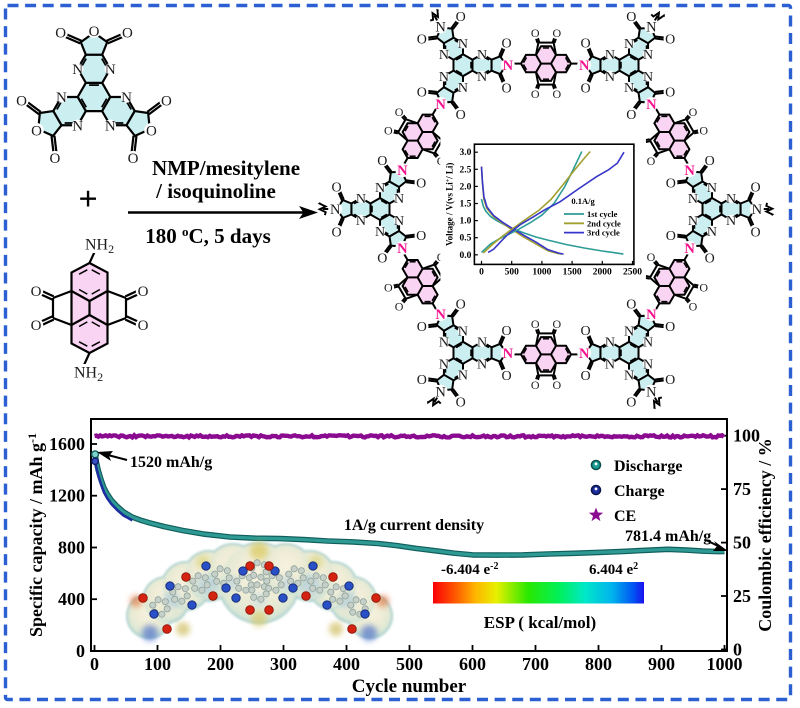 The width and height of the screenshot is (800, 708). Describe the element at coordinates (668, 536) in the screenshot. I see `svg-text: 781.4 mAh/g` at that location.